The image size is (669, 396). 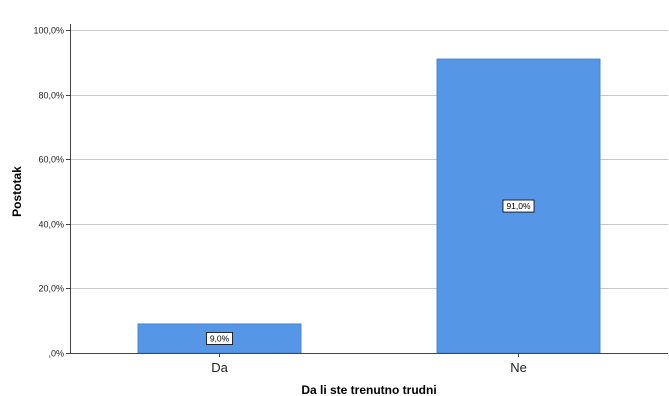 What do you see at coordinates (56, 354) in the screenshot?
I see `y-tick-label: ,0%` at bounding box center [56, 354].